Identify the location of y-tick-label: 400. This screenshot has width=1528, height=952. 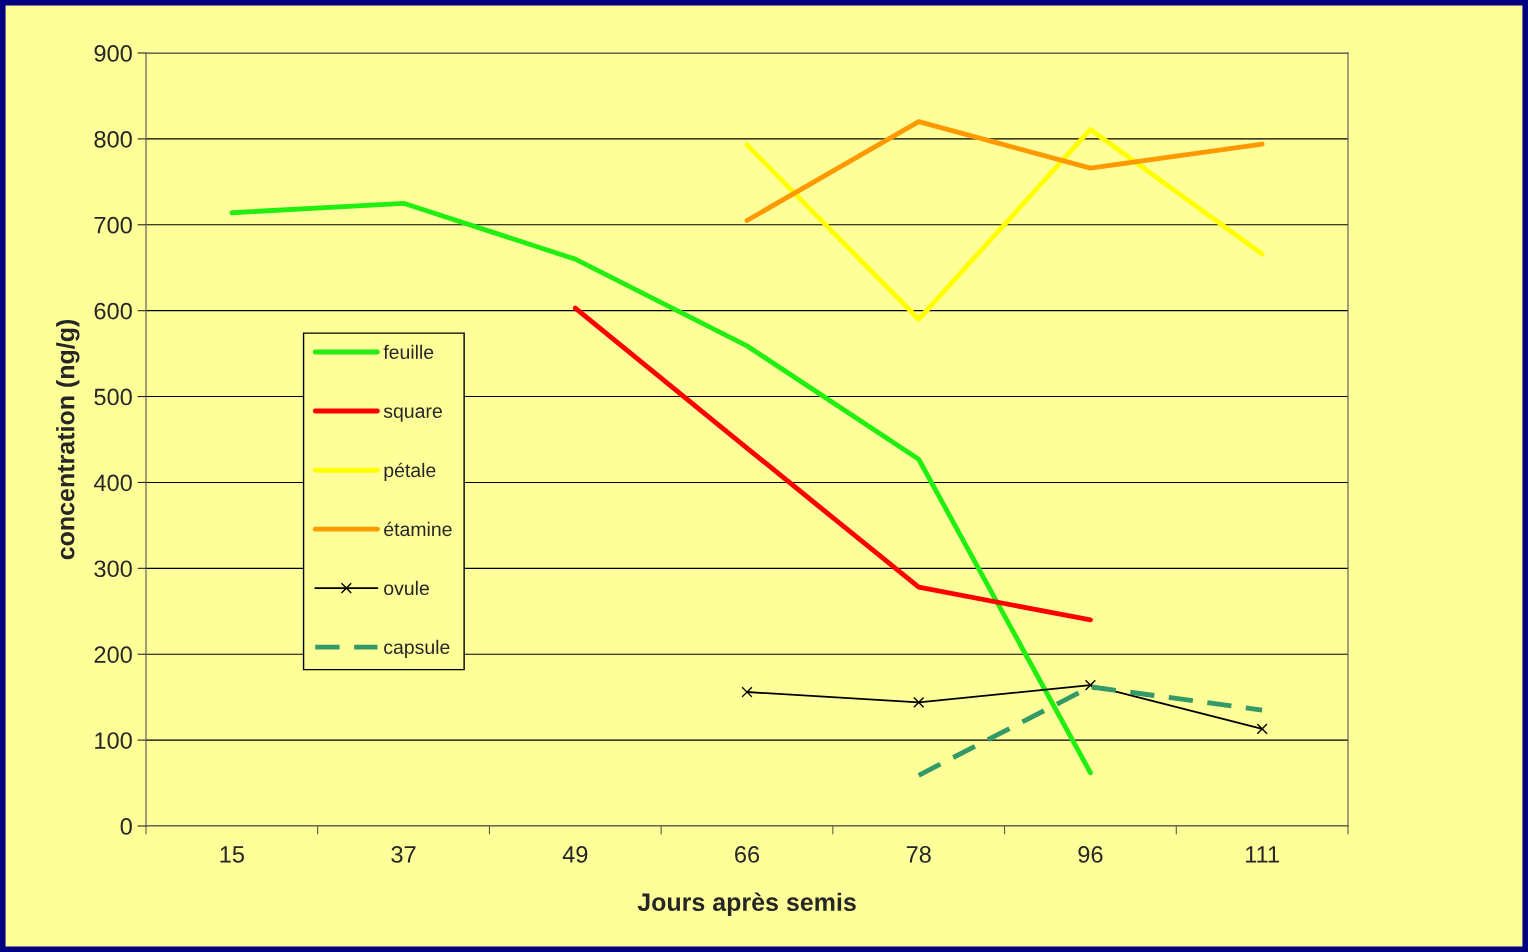
(112, 483).